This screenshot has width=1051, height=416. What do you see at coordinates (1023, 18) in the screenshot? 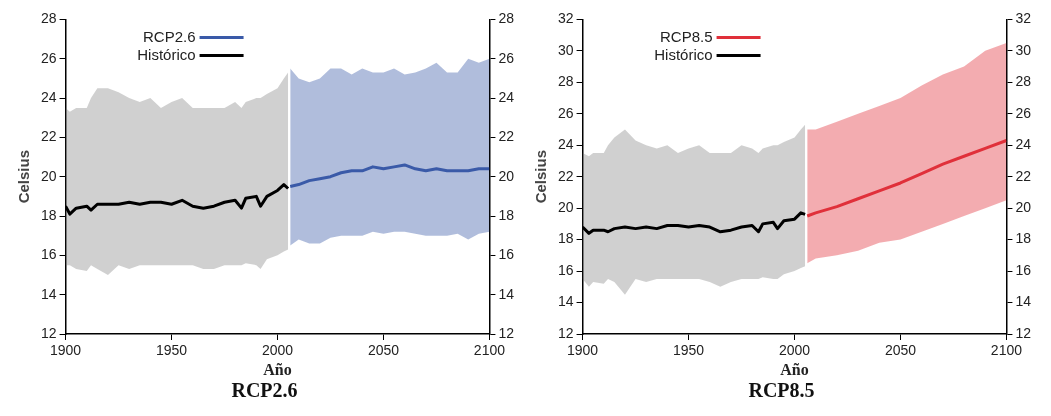
I see `y2-tick-label: 32` at bounding box center [1023, 18].